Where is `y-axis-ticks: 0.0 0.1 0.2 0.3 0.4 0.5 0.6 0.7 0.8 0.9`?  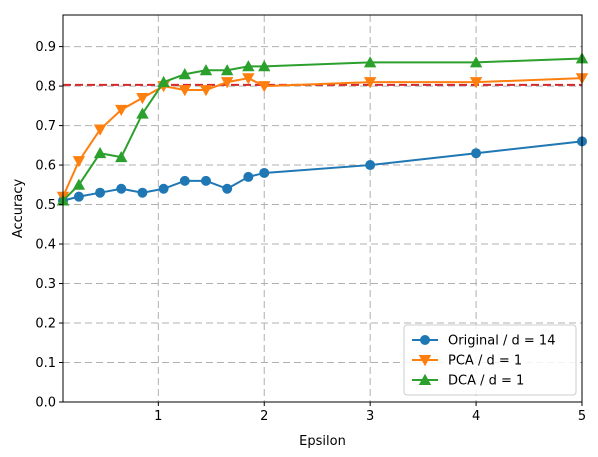 y-axis-ticks: 0.0 0.1 0.2 0.3 0.4 0.5 0.6 0.7 0.8 0.9 is located at coordinates (49, 225).